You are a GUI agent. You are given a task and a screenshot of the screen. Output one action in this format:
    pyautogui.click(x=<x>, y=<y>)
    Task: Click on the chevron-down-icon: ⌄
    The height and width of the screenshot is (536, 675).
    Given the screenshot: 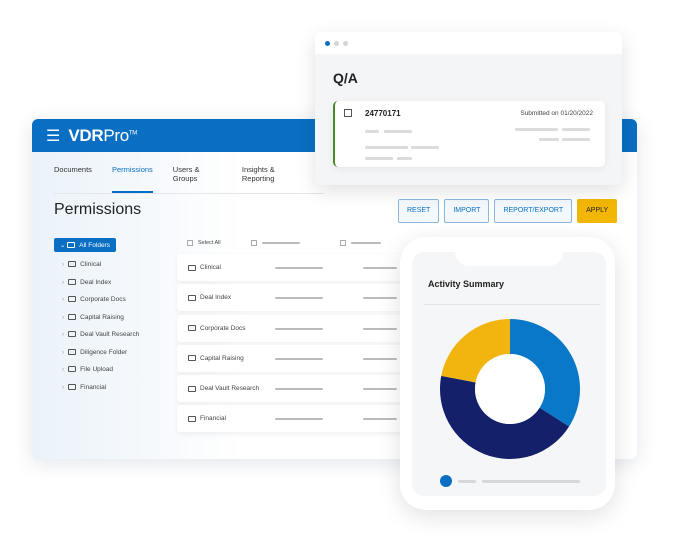 What is the action you would take?
    pyautogui.click(x=63, y=245)
    